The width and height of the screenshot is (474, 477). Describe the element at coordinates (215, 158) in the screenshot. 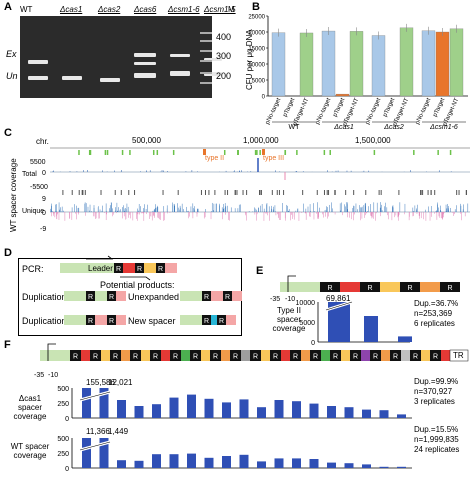

I see `type-ii-label: type II` at that location.